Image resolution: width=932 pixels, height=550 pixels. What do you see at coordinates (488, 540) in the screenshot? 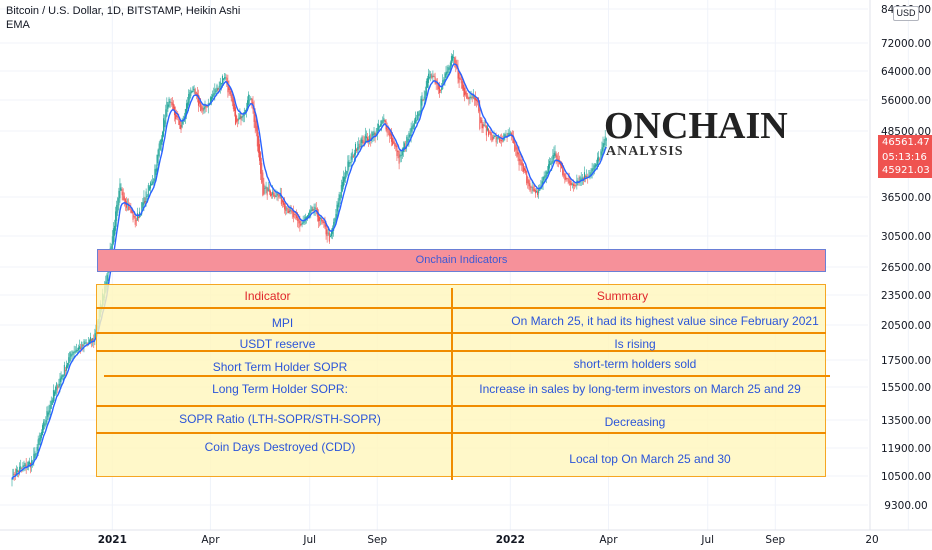
I see `time-axis: 2021 Apr Jul Sep 2022 Apr Jul Sep 20` at bounding box center [488, 540].